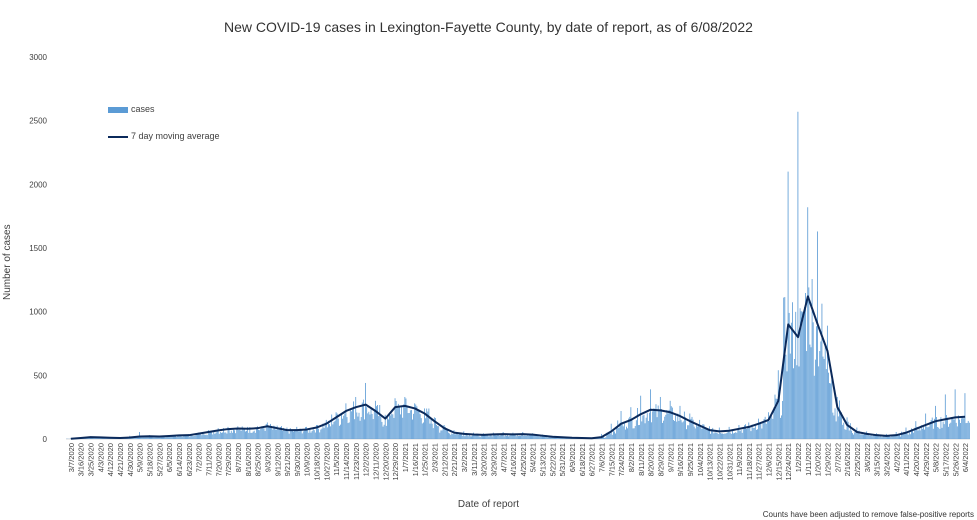 This screenshot has height=520, width=977. What do you see at coordinates (778, 462) in the screenshot?
I see `x-tick-label: 12/15/2021` at bounding box center [778, 462].